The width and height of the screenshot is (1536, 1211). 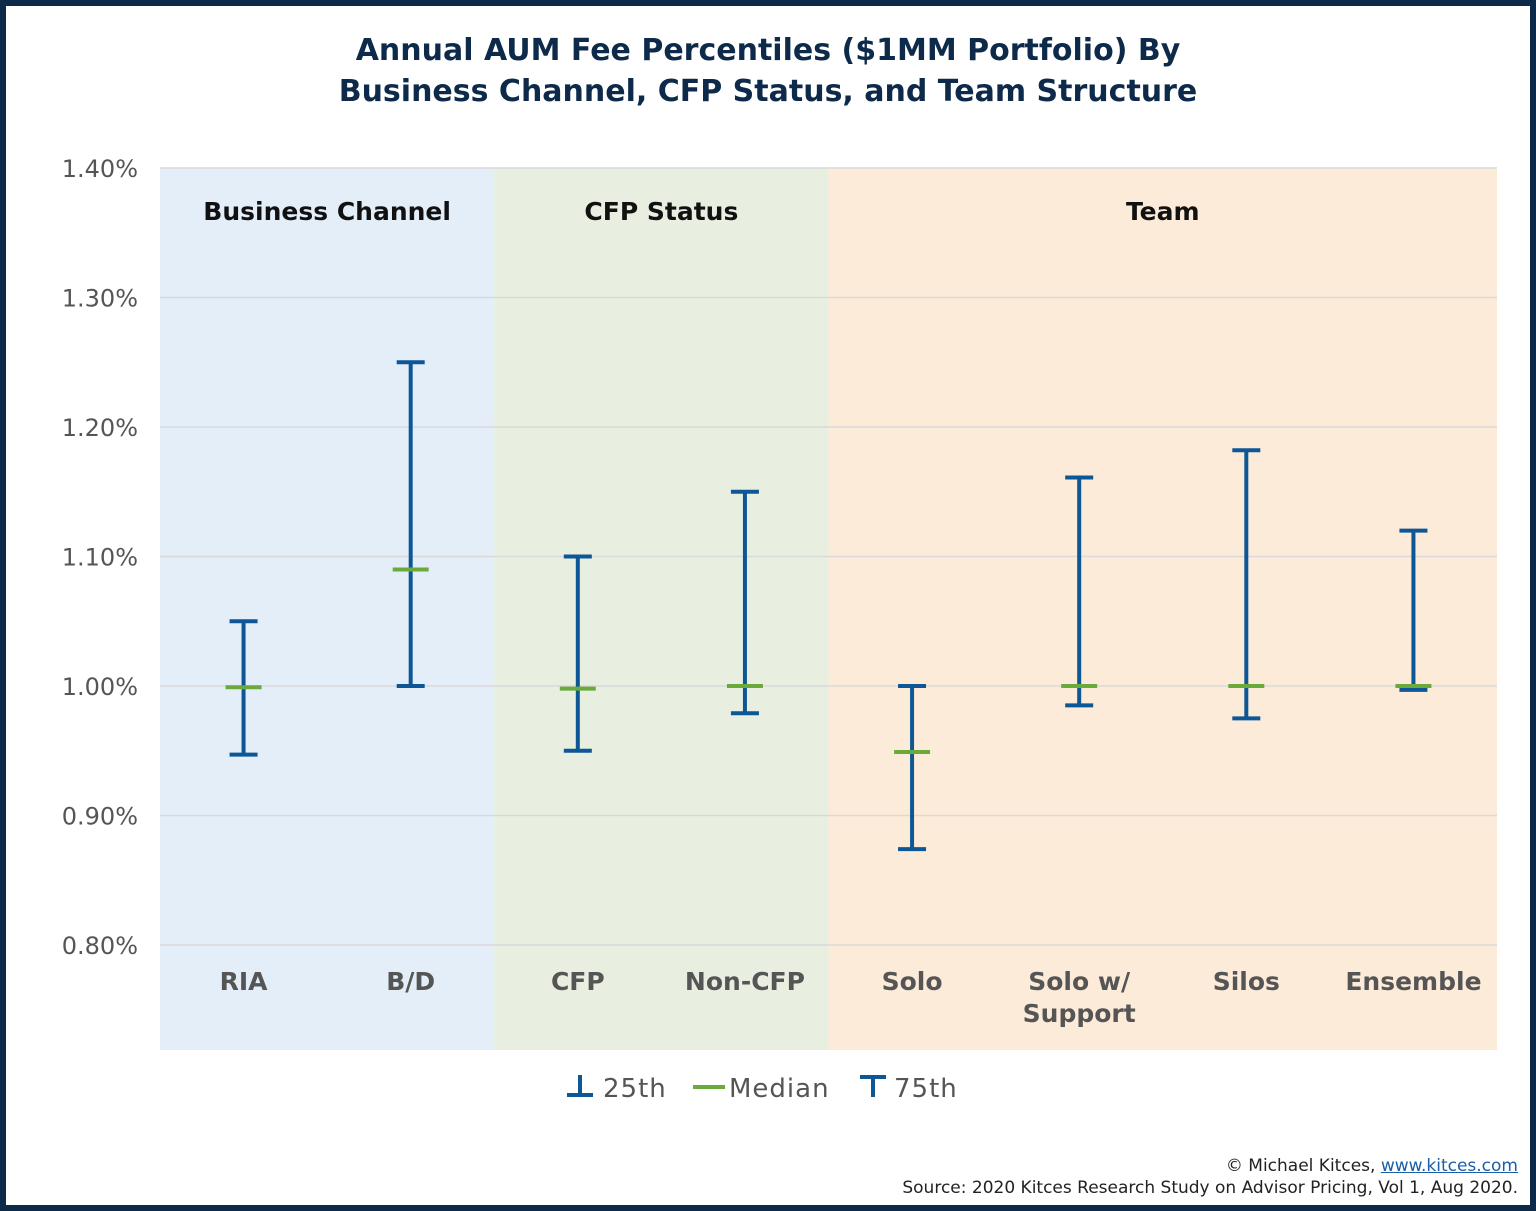 What do you see at coordinates (1163, 211) in the screenshot?
I see `group-label: Team` at bounding box center [1163, 211].